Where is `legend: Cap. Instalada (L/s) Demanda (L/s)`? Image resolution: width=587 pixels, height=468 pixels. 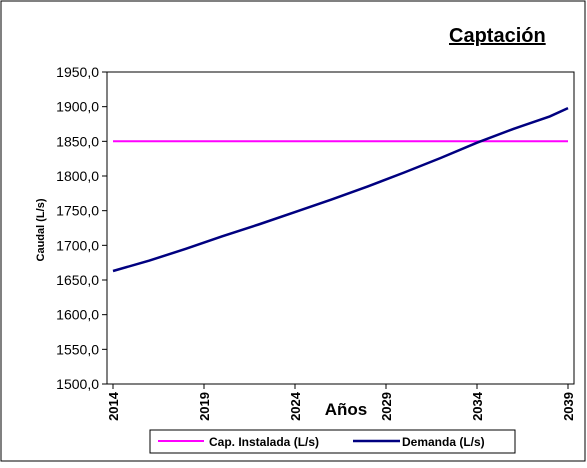
legend: Cap. Instalada (L/s) Demanda (L/s) is located at coordinates (332, 441).